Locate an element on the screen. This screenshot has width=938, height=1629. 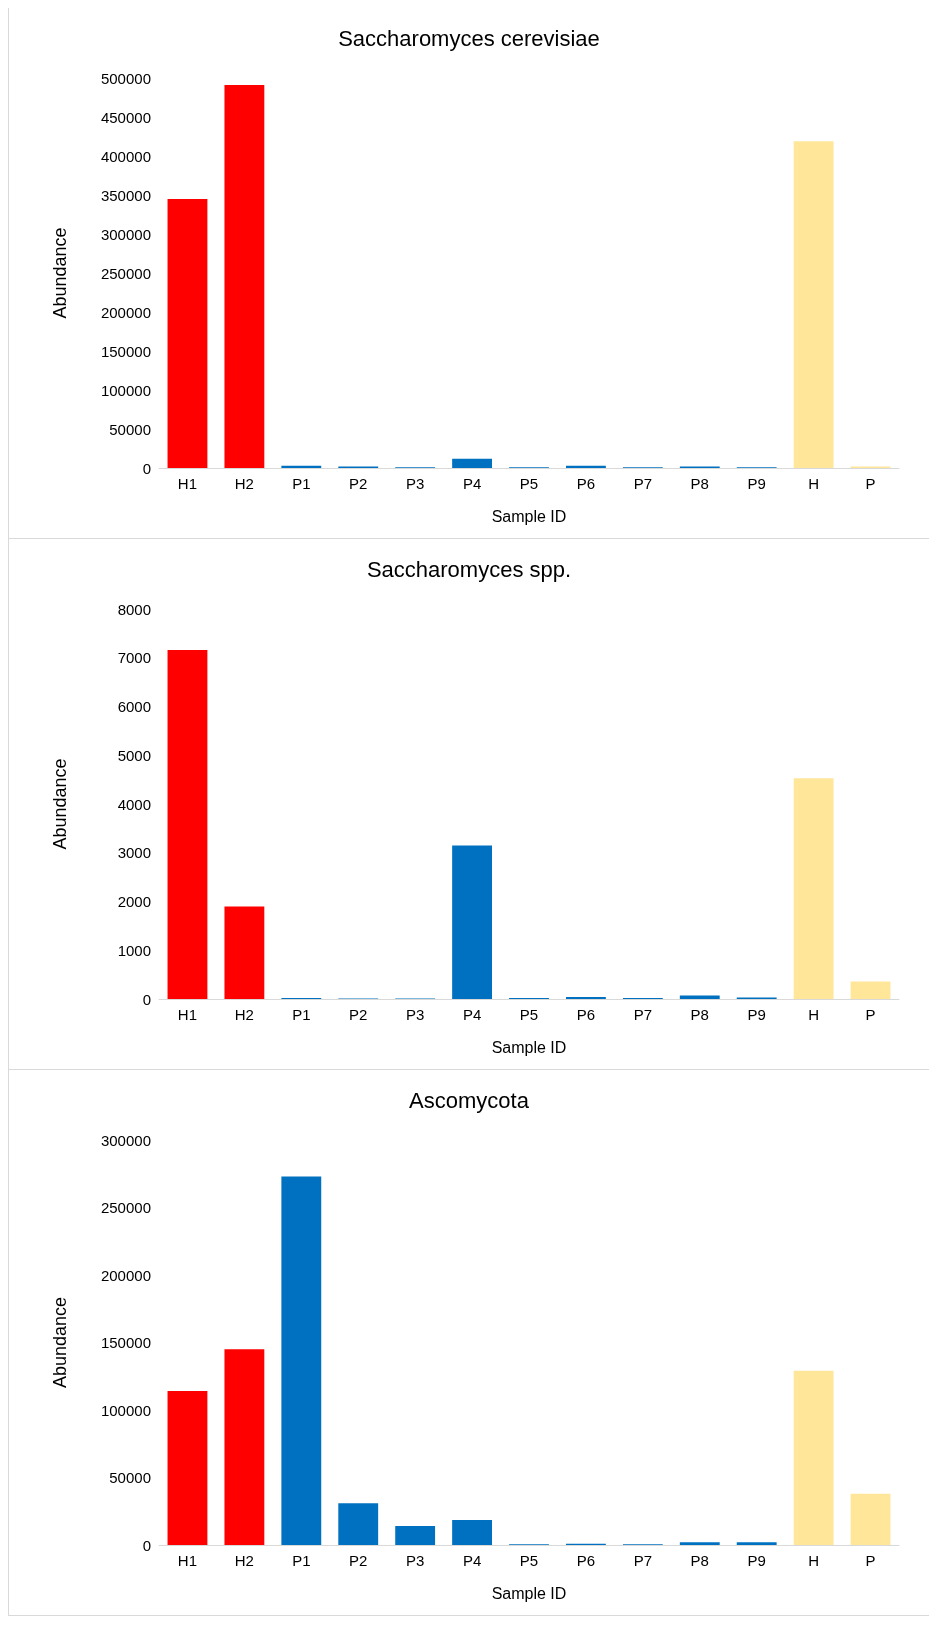
y-tick-label: 500000 is located at coordinates (125, 78).